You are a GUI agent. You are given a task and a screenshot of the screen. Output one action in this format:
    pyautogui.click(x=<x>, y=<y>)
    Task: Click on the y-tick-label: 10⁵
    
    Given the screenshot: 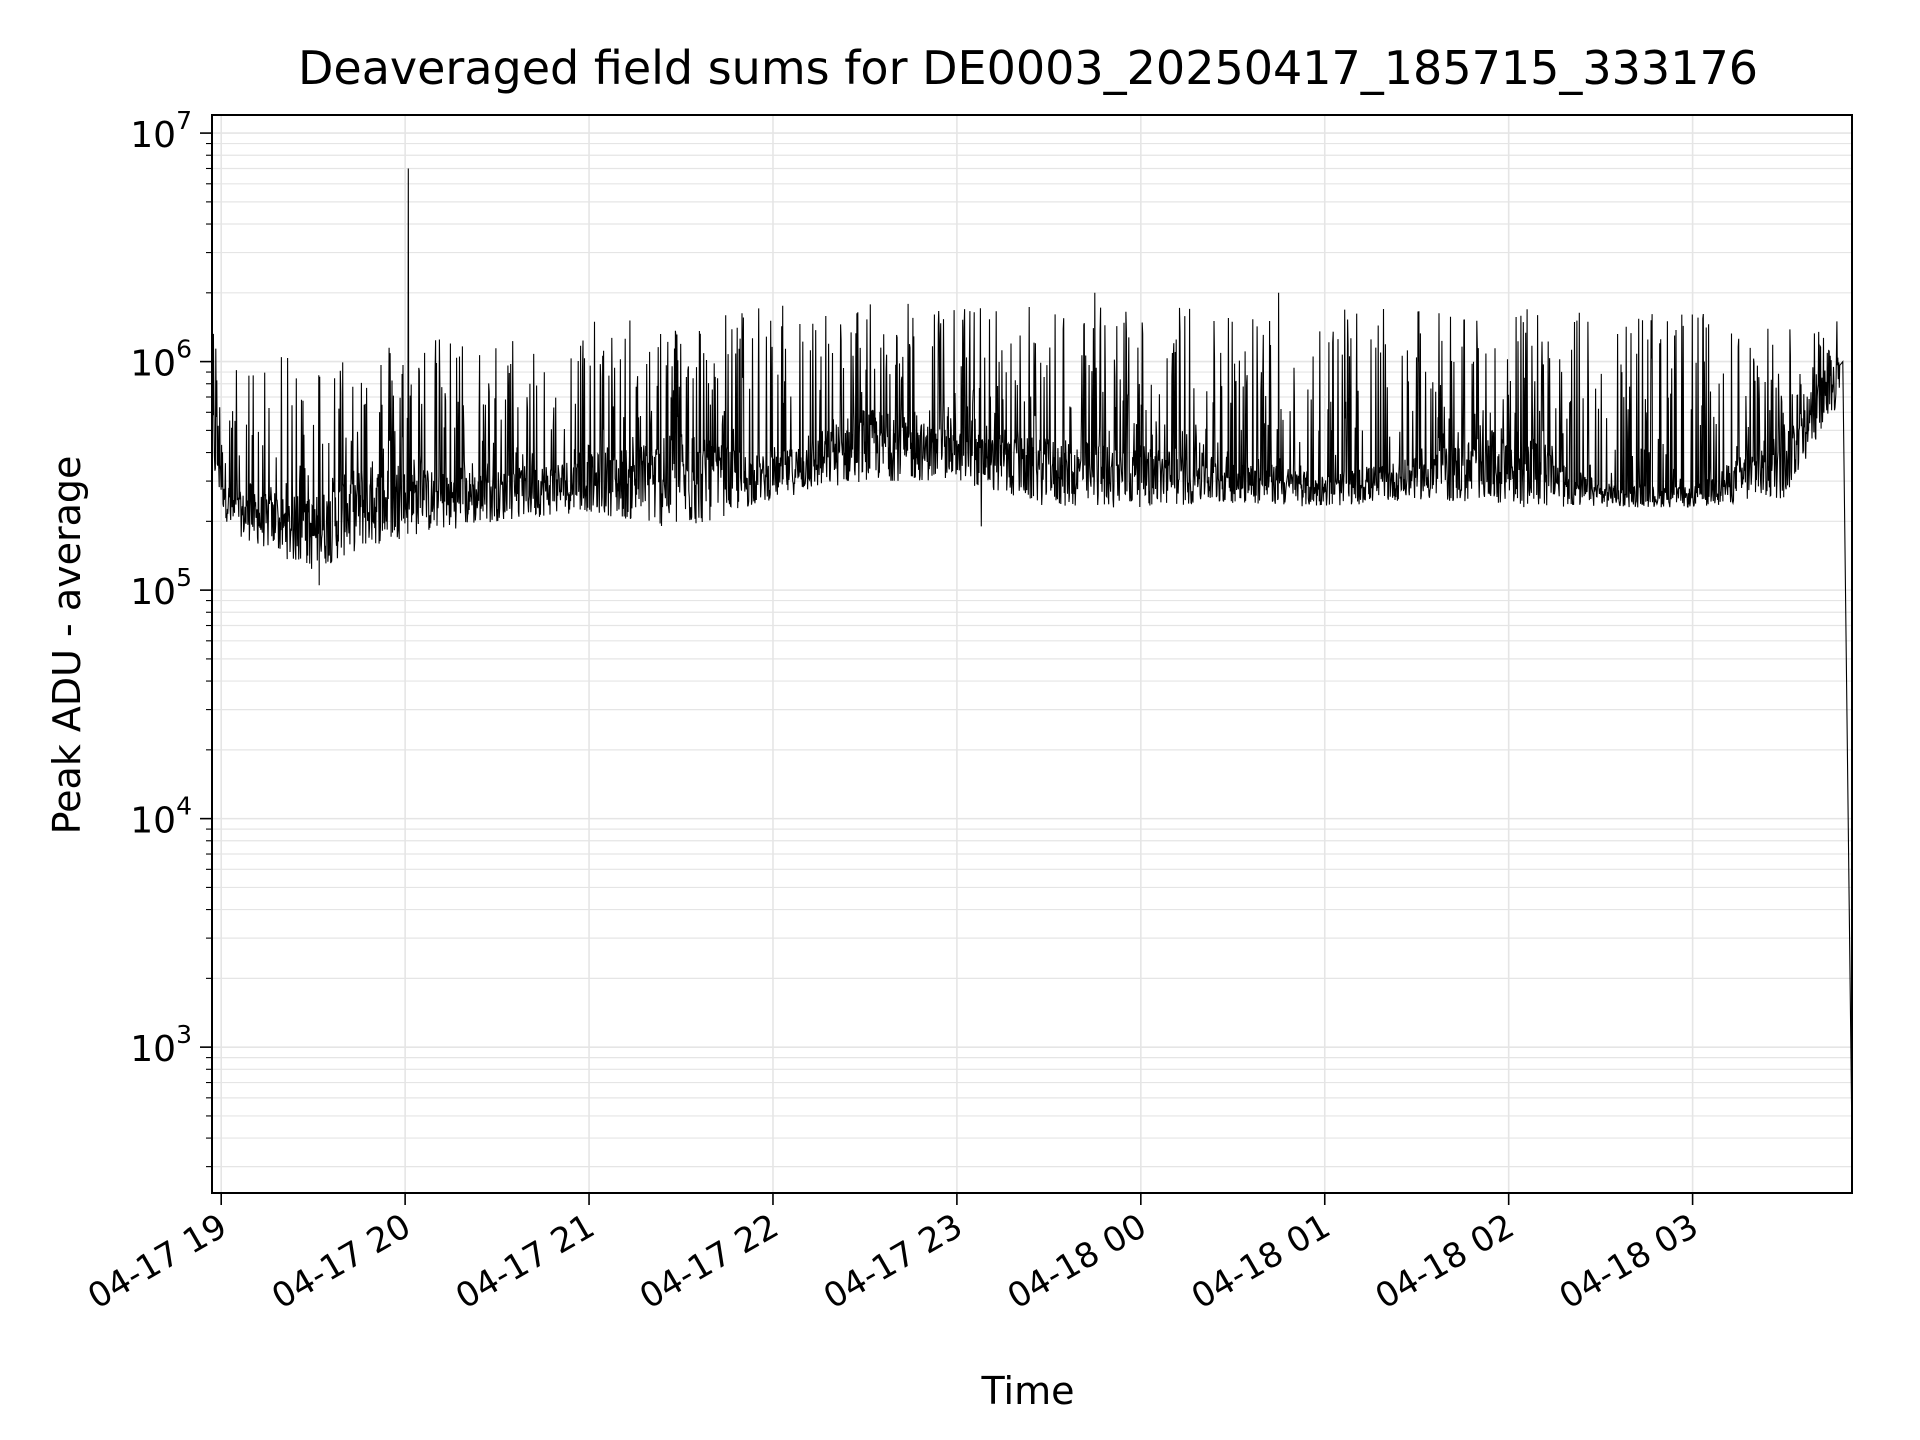 What is the action you would take?
    pyautogui.click(x=161, y=588)
    